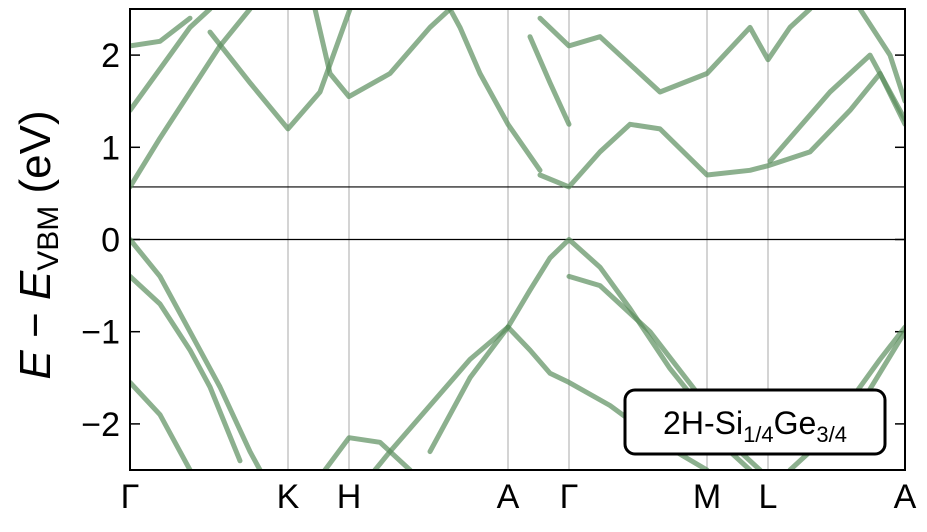 The height and width of the screenshot is (532, 927). I want to click on y-label-sub: VBM, so click(48, 238).